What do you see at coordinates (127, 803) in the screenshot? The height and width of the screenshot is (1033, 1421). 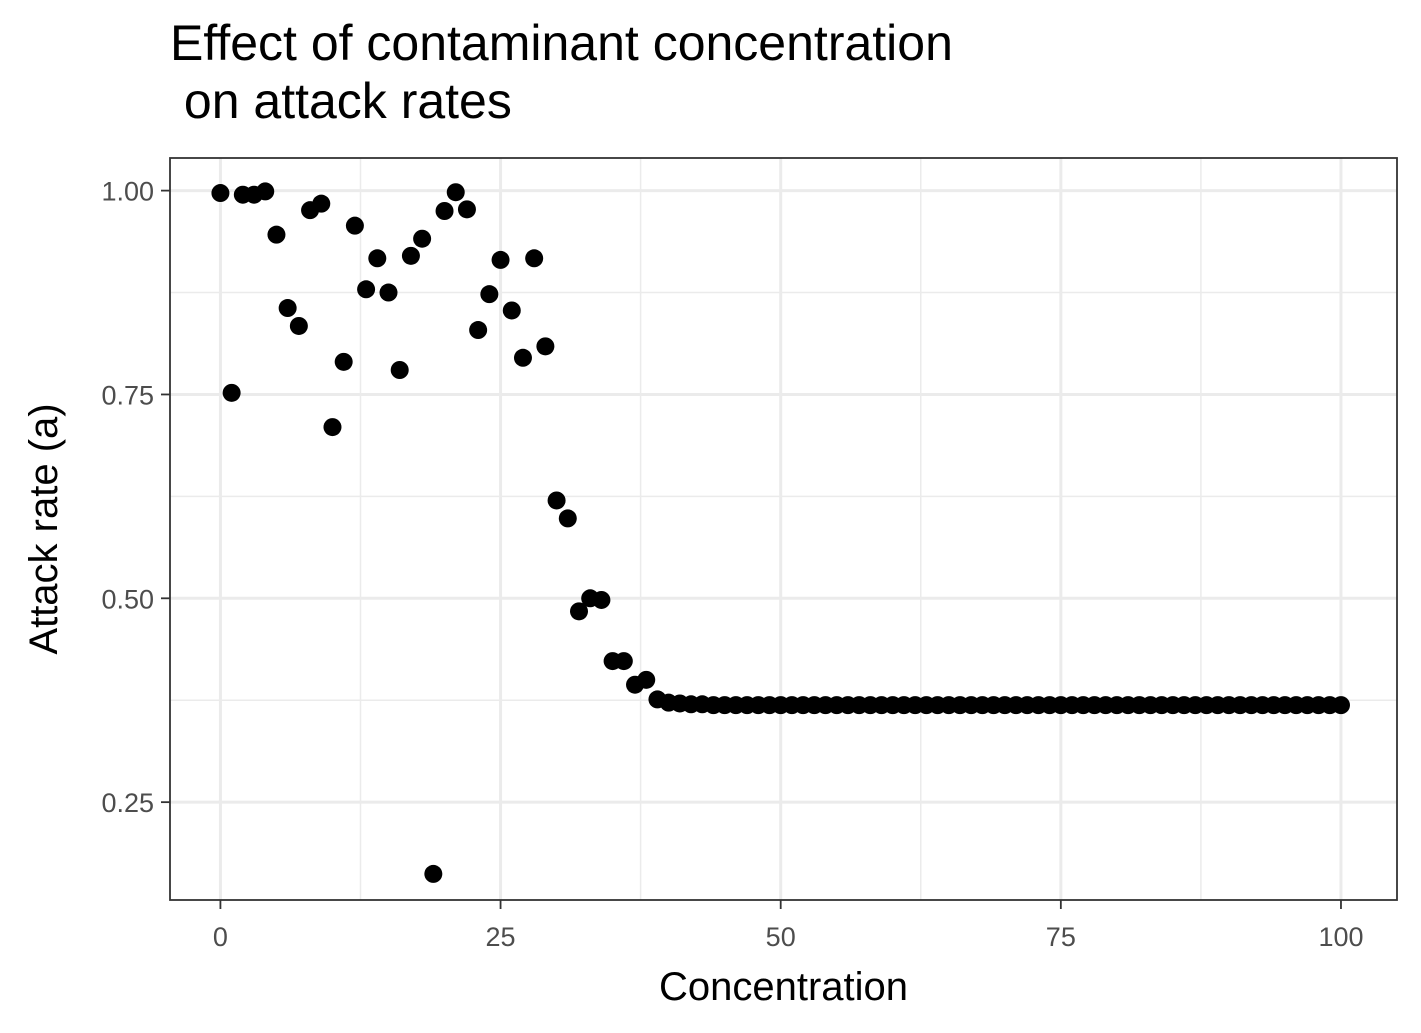 I see `y-tick-label: 0.25` at bounding box center [127, 803].